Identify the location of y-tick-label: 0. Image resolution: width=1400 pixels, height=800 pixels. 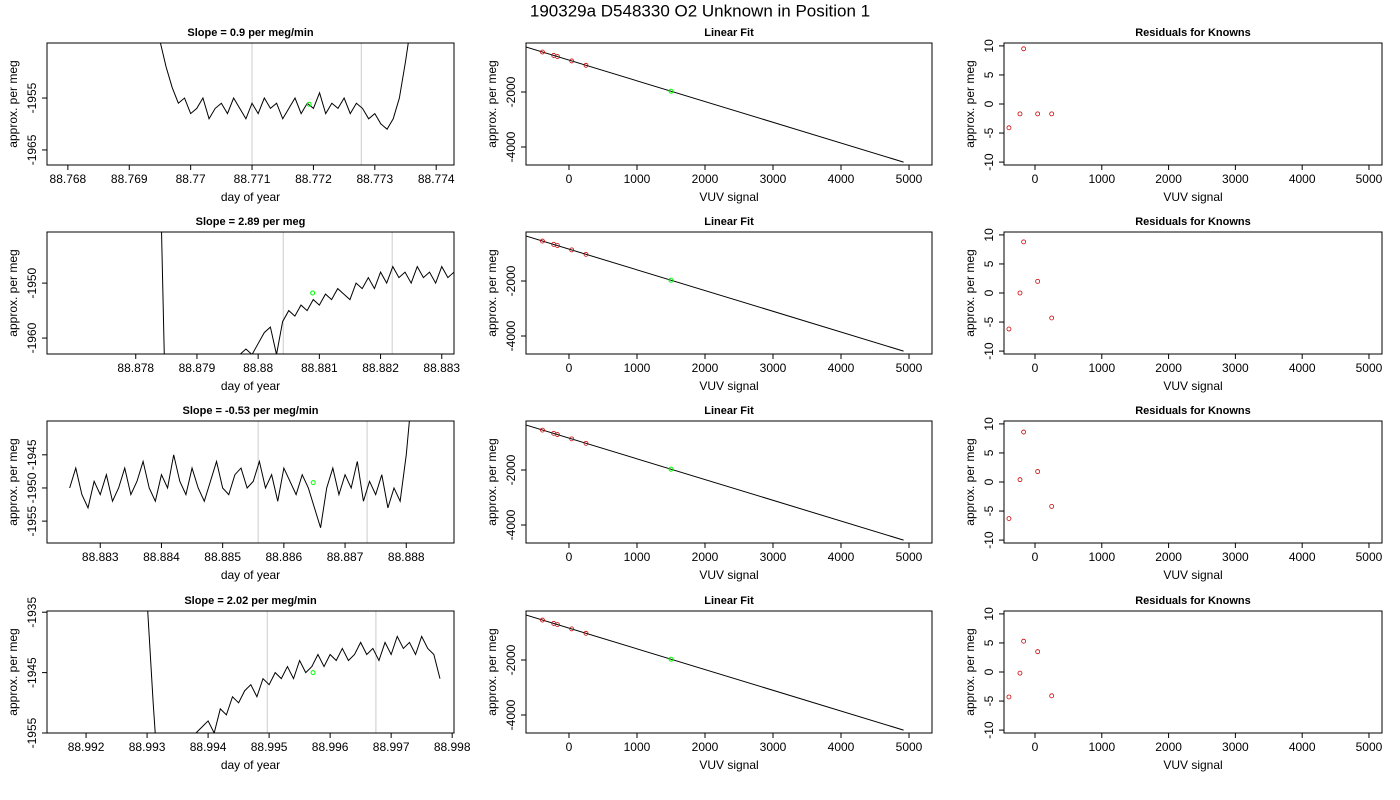
(989, 671).